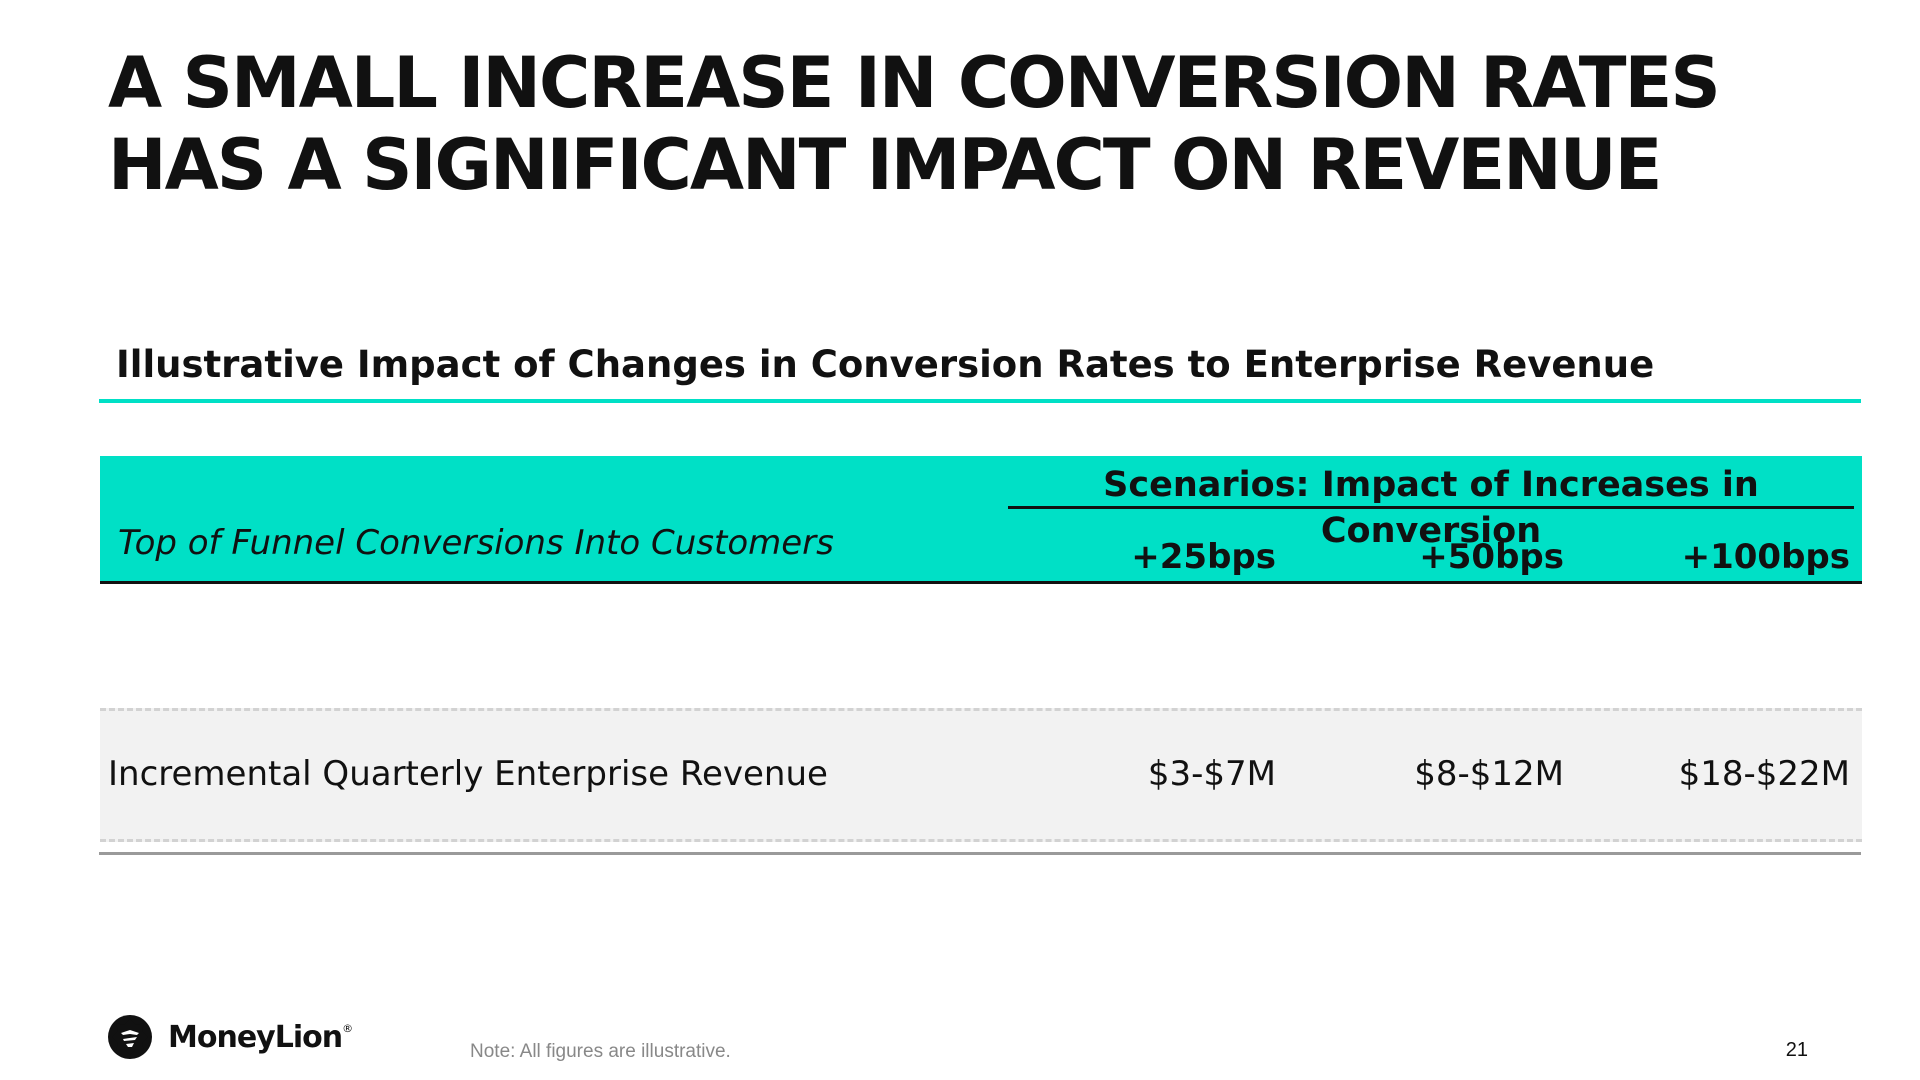  I want to click on subtitle-divider, so click(980, 401).